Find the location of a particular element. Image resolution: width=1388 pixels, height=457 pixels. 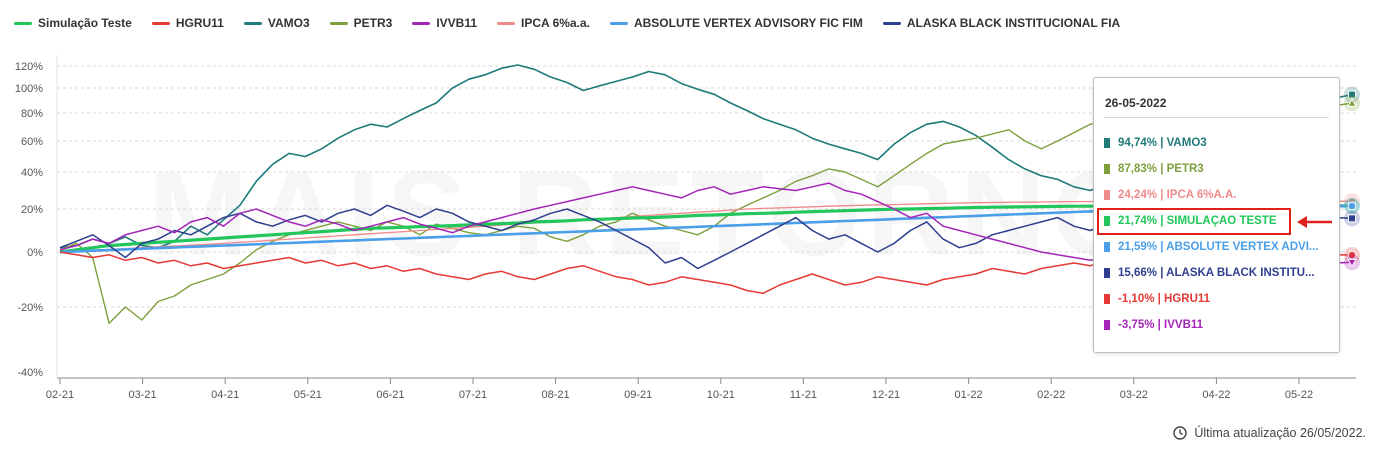

x-tick-label: 05-22 is located at coordinates (1299, 395).